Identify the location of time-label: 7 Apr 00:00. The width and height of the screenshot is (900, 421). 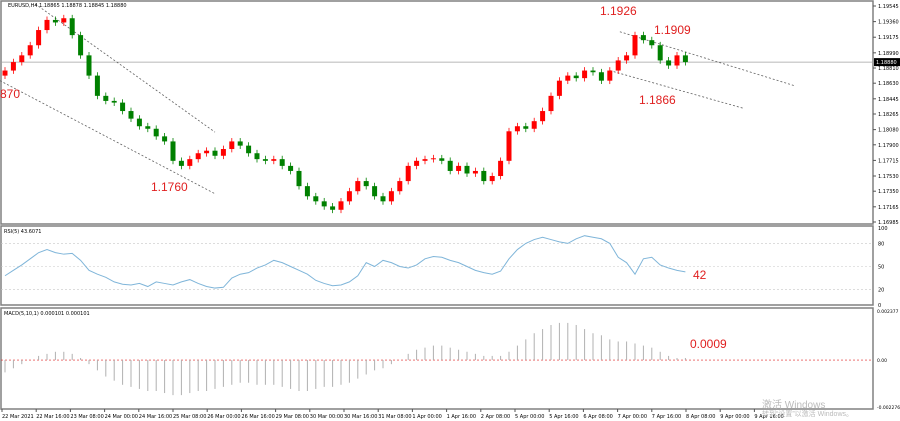
(632, 417).